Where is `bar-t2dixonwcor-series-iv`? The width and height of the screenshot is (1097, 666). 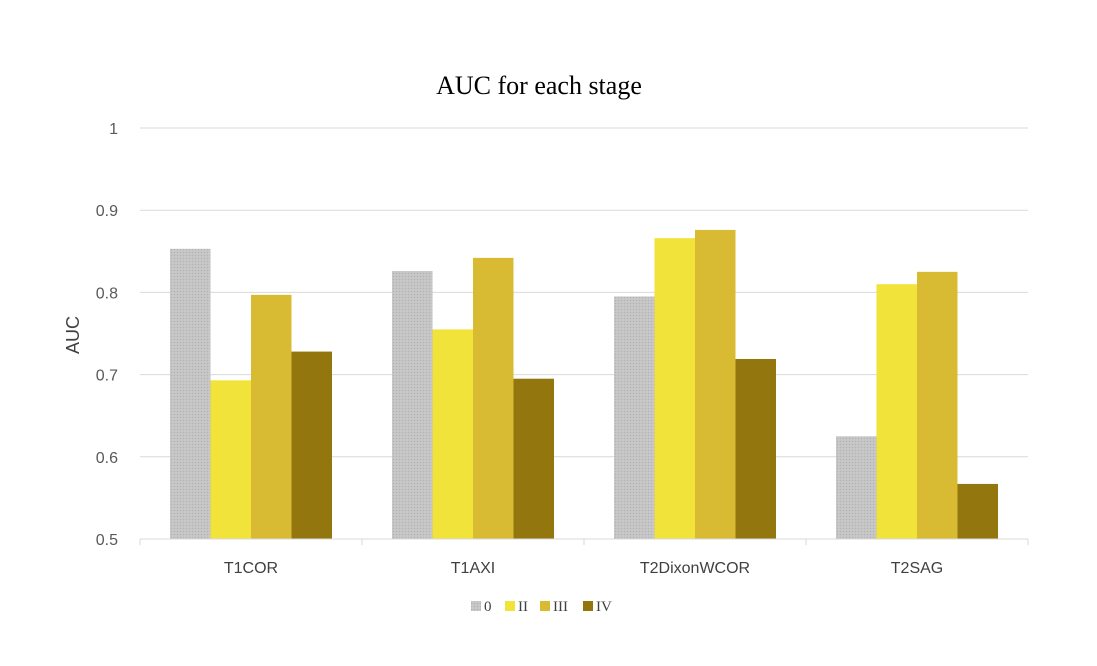 bar-t2dixonwcor-series-iv is located at coordinates (755, 448).